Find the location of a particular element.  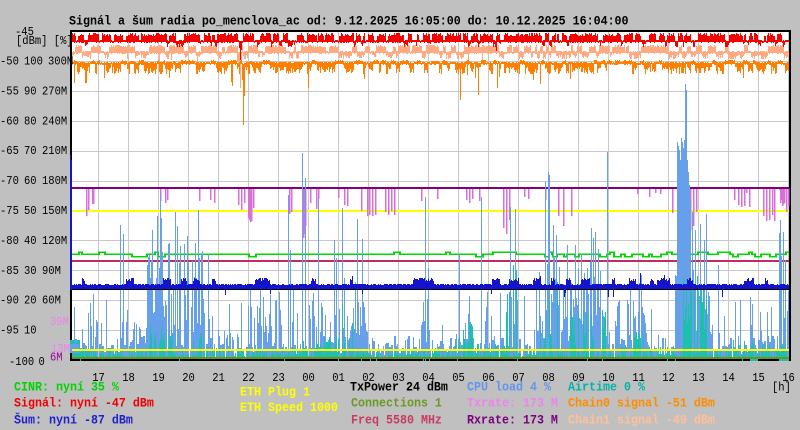

svg-text: ETH Plug 1 is located at coordinates (275, 392).